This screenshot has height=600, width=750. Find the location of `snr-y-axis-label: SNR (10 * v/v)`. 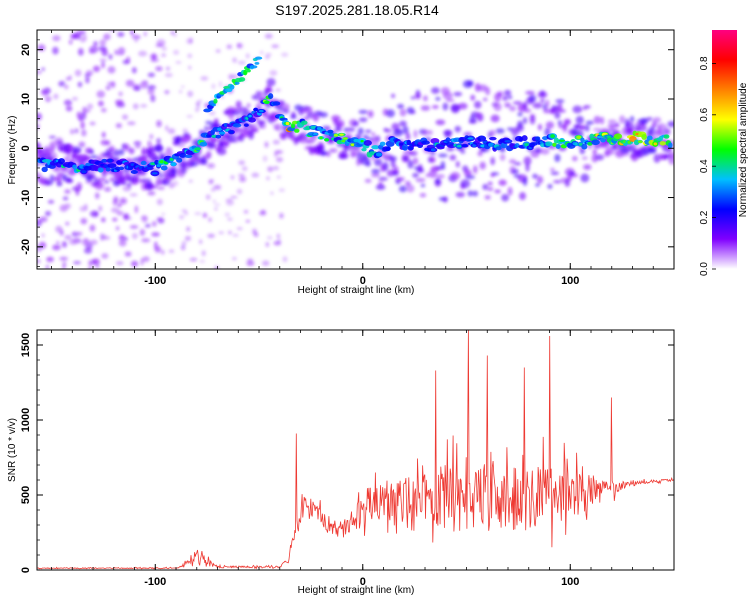

snr-y-axis-label: SNR (10 * v/v) is located at coordinates (12, 450).